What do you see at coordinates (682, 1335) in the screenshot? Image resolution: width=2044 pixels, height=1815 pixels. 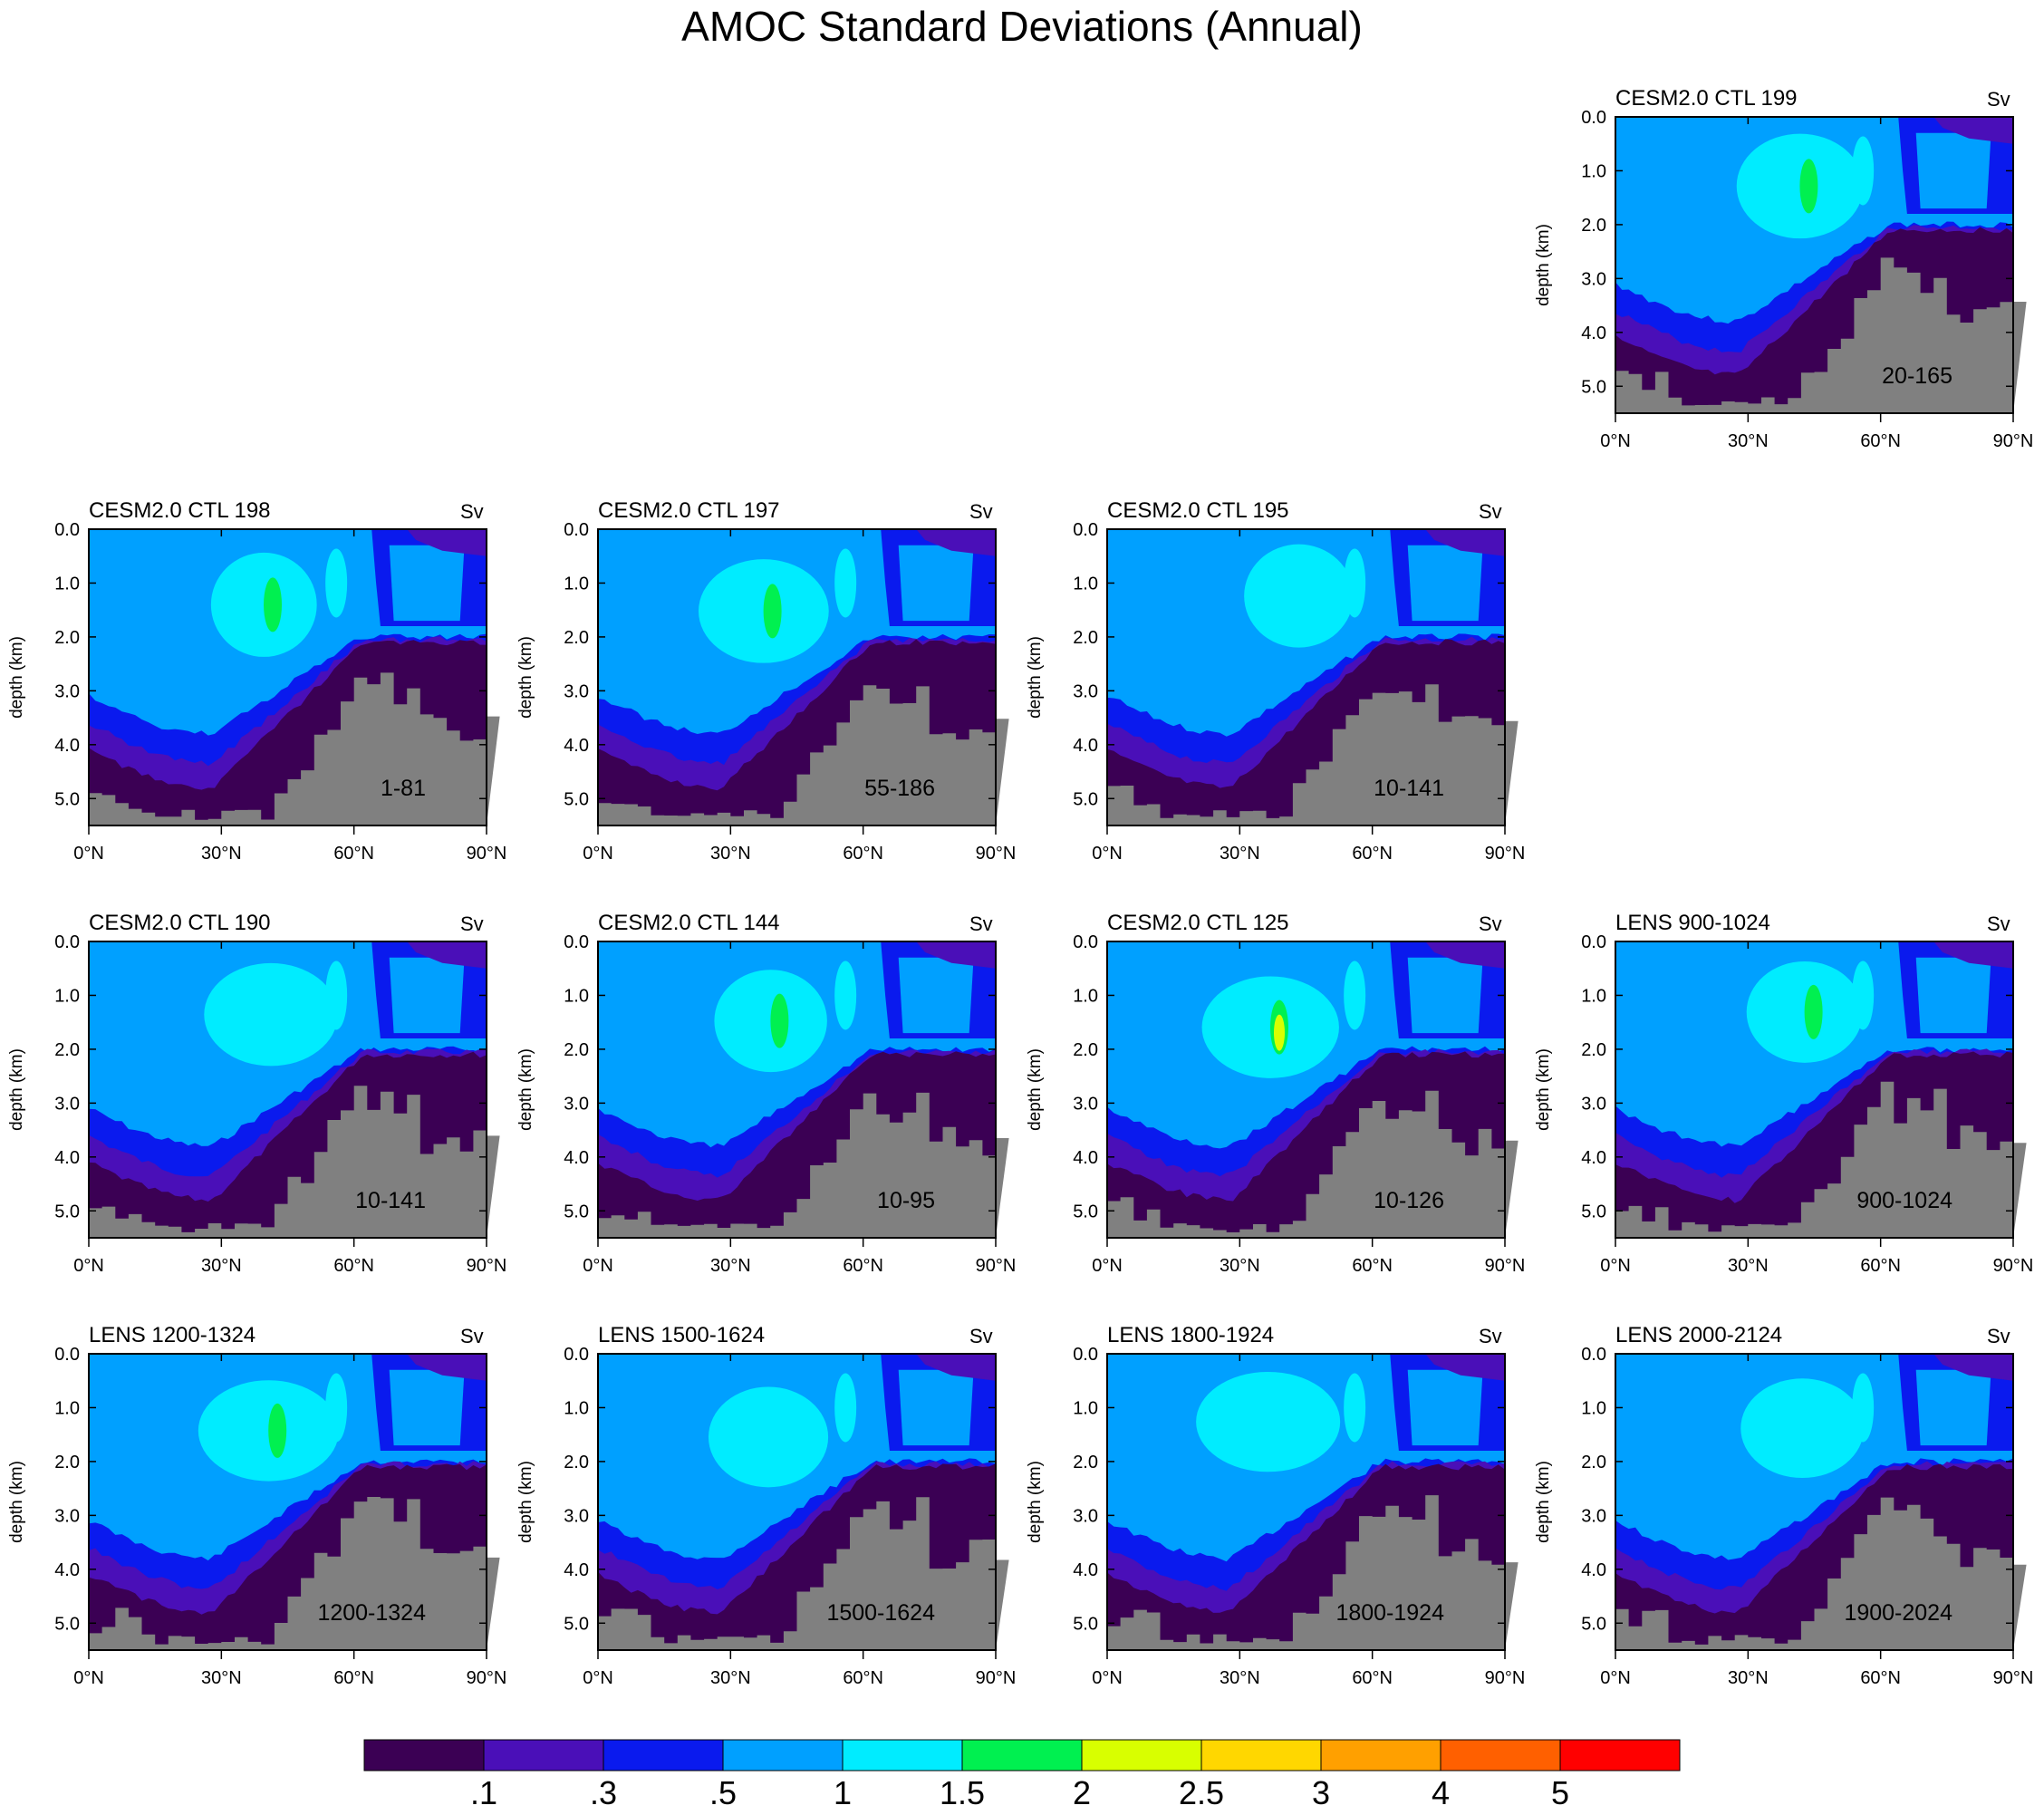 I see `panel-title: LENS 1500-1624` at bounding box center [682, 1335].